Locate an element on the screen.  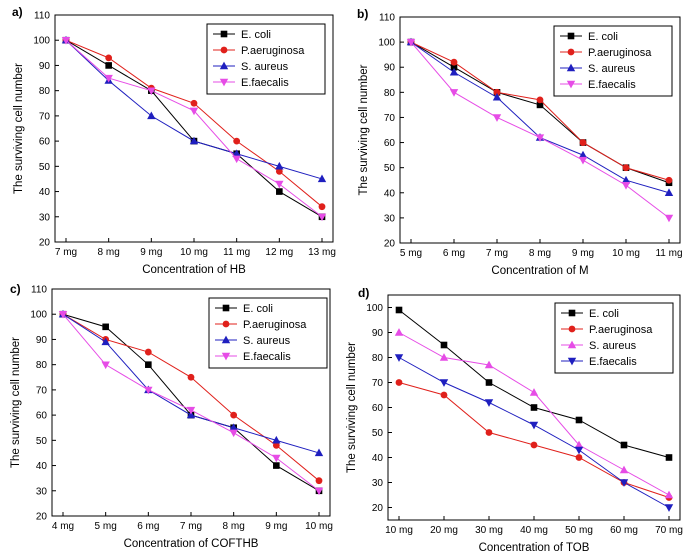
y-tick-label: 90 is located at coordinates (45, 66).